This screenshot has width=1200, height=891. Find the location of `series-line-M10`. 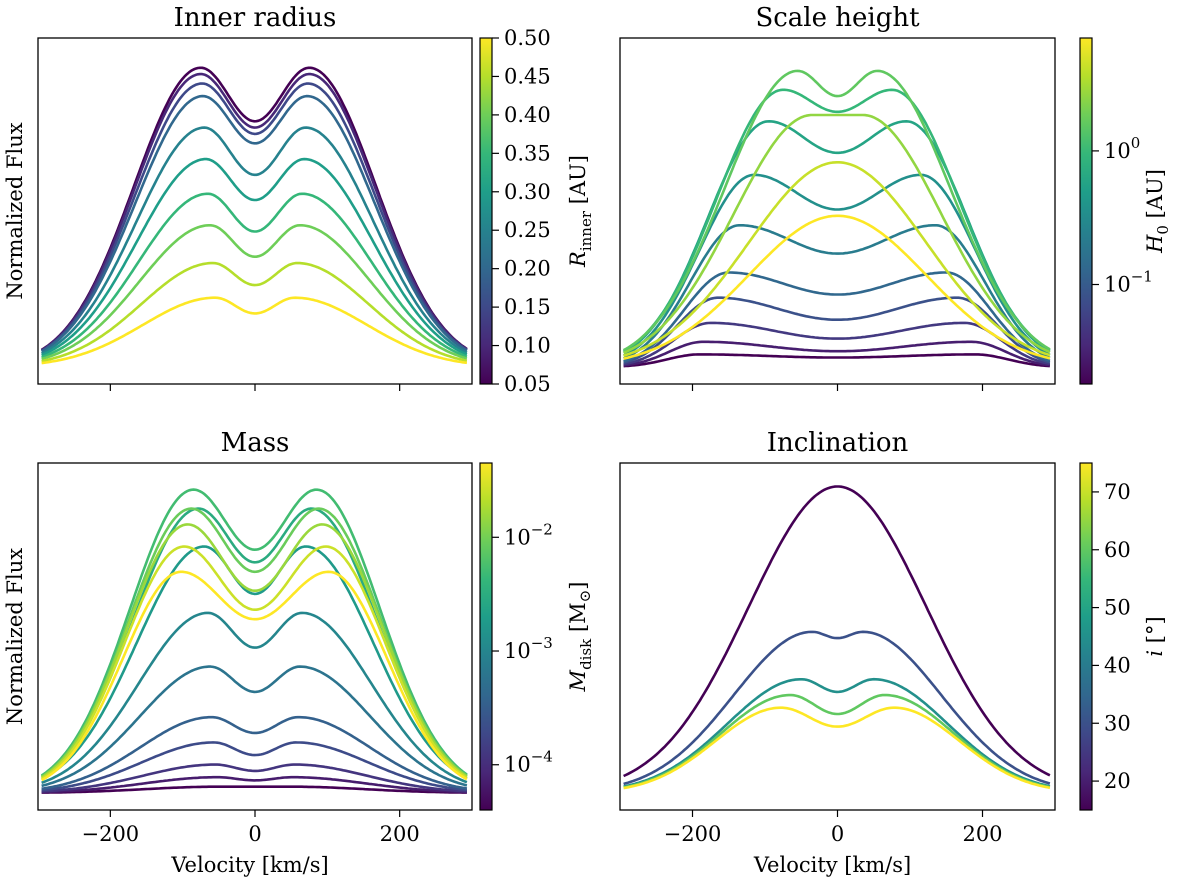

series-line-M10 is located at coordinates (254, 632).